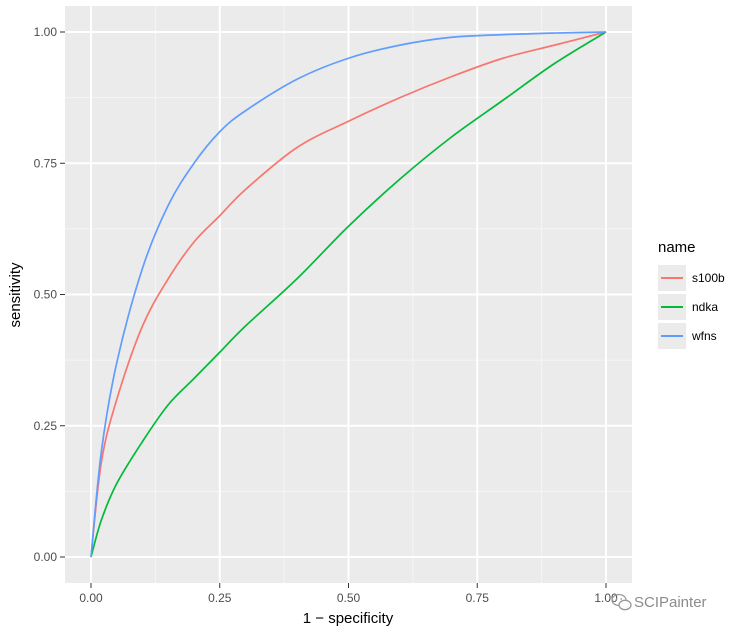  What do you see at coordinates (705, 307) in the screenshot?
I see `legend-label-ndka: ndka` at bounding box center [705, 307].